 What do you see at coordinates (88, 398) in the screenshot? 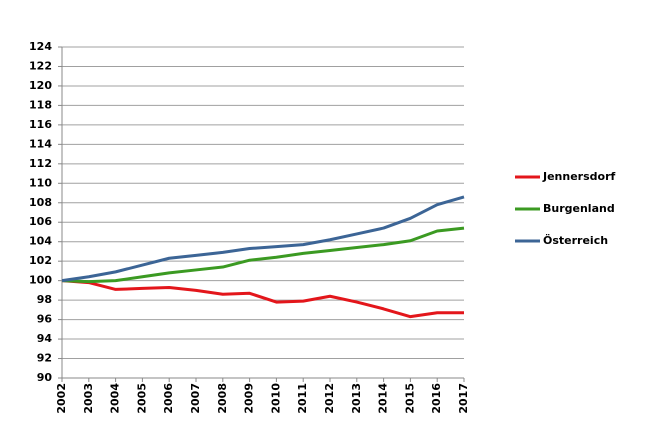
I see `x-tick-label: 2003` at bounding box center [88, 398].